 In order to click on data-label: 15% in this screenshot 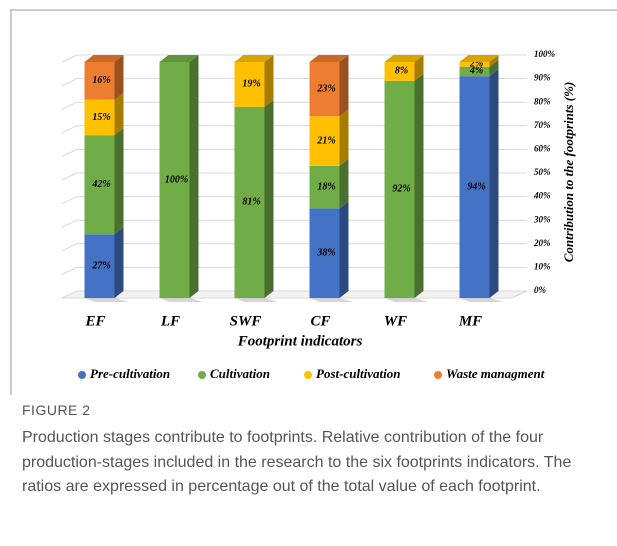, I will do `click(101, 117)`.